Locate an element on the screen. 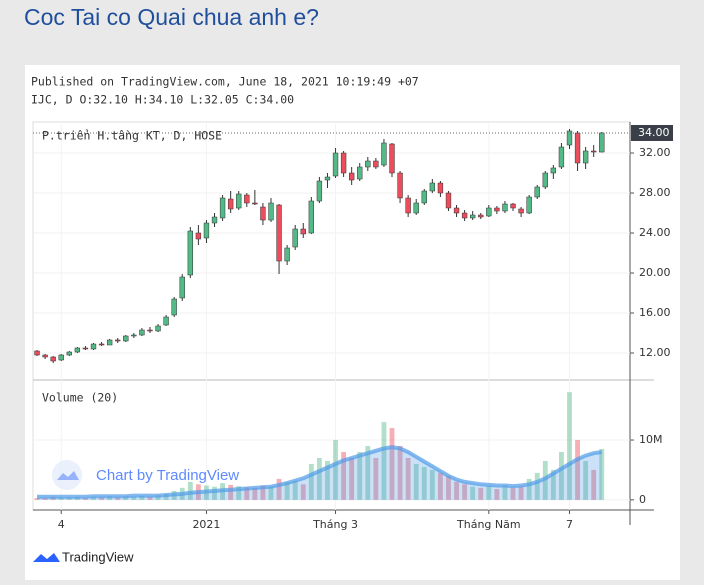 The height and width of the screenshot is (585, 704). x-tick-label: 2021 is located at coordinates (206, 524).